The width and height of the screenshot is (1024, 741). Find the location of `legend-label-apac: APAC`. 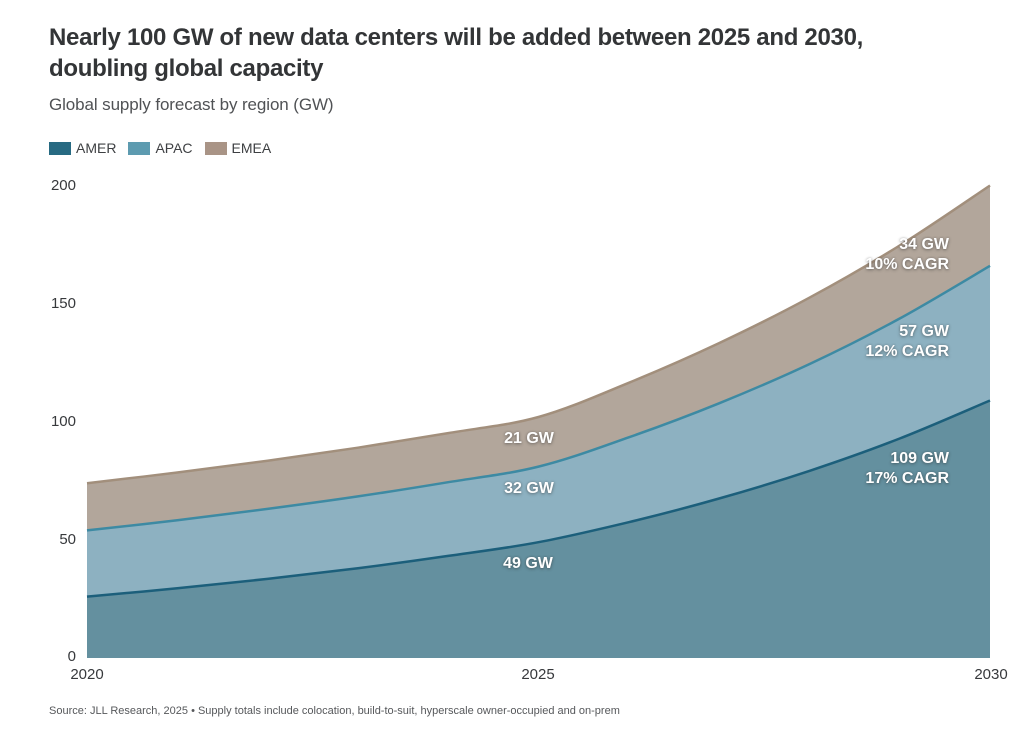

legend-label-apac: APAC is located at coordinates (174, 148).